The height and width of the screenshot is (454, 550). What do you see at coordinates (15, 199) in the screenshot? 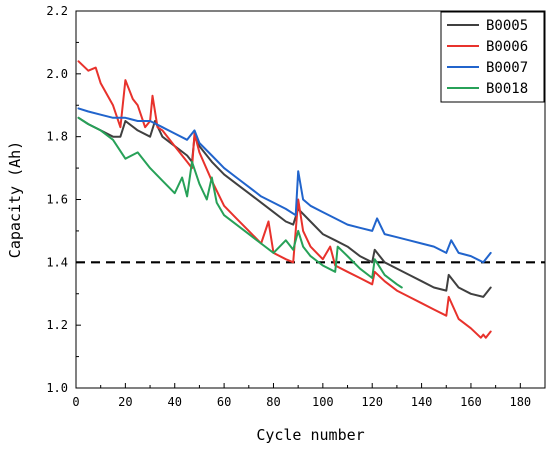
I see `y-axis-title: Capacity (Ah)` at bounding box center [15, 199].